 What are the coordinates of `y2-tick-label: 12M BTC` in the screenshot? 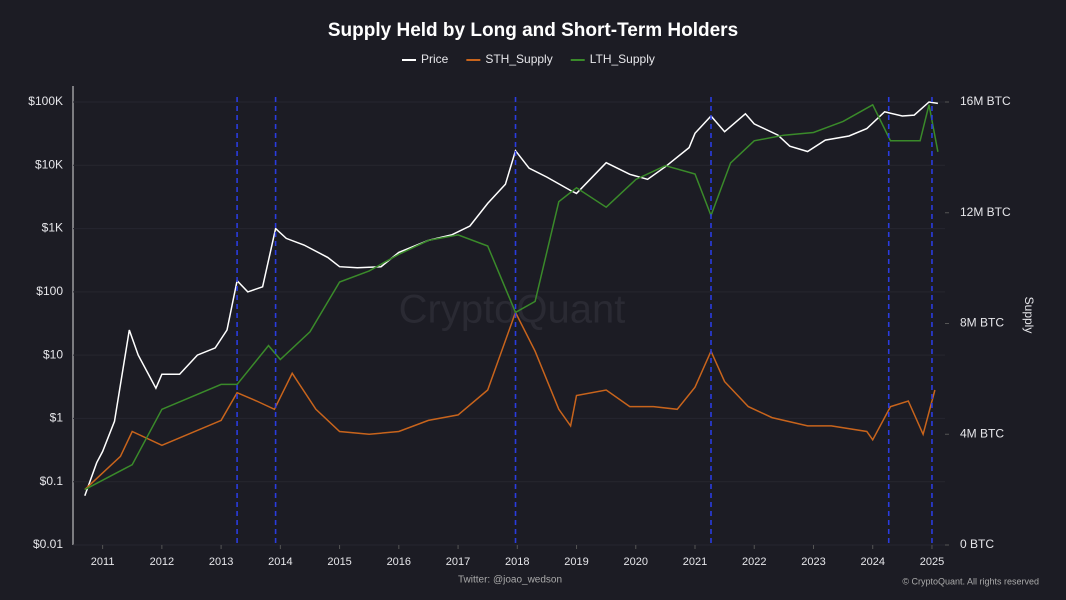 It's located at (985, 212).